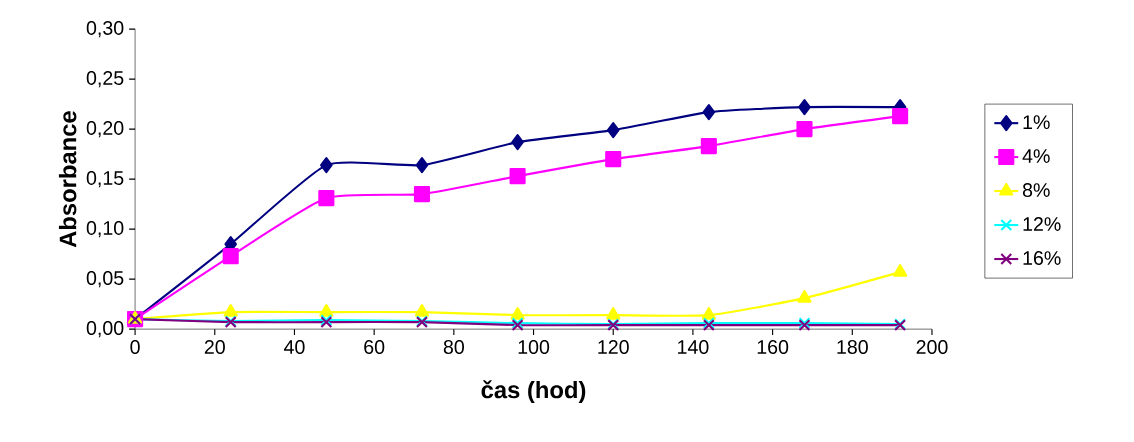 The width and height of the screenshot is (1134, 442). What do you see at coordinates (1042, 223) in the screenshot?
I see `legend-label: 12%` at bounding box center [1042, 223].